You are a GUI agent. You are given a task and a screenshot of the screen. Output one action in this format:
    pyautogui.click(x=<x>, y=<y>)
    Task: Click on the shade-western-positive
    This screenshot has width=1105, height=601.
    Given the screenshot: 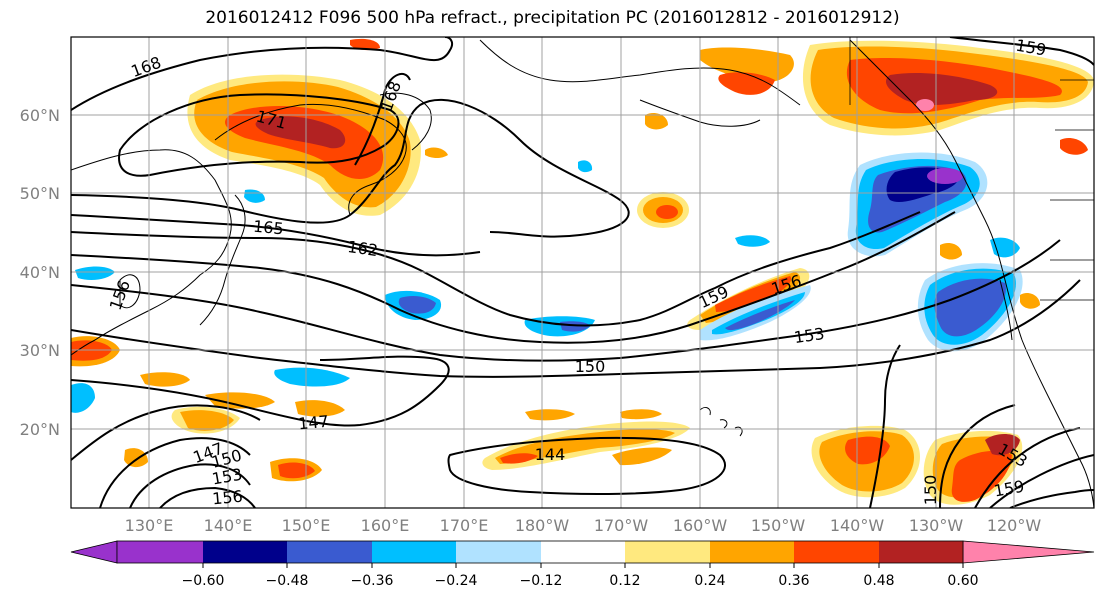 What is the action you would take?
    pyautogui.click(x=208, y=409)
    